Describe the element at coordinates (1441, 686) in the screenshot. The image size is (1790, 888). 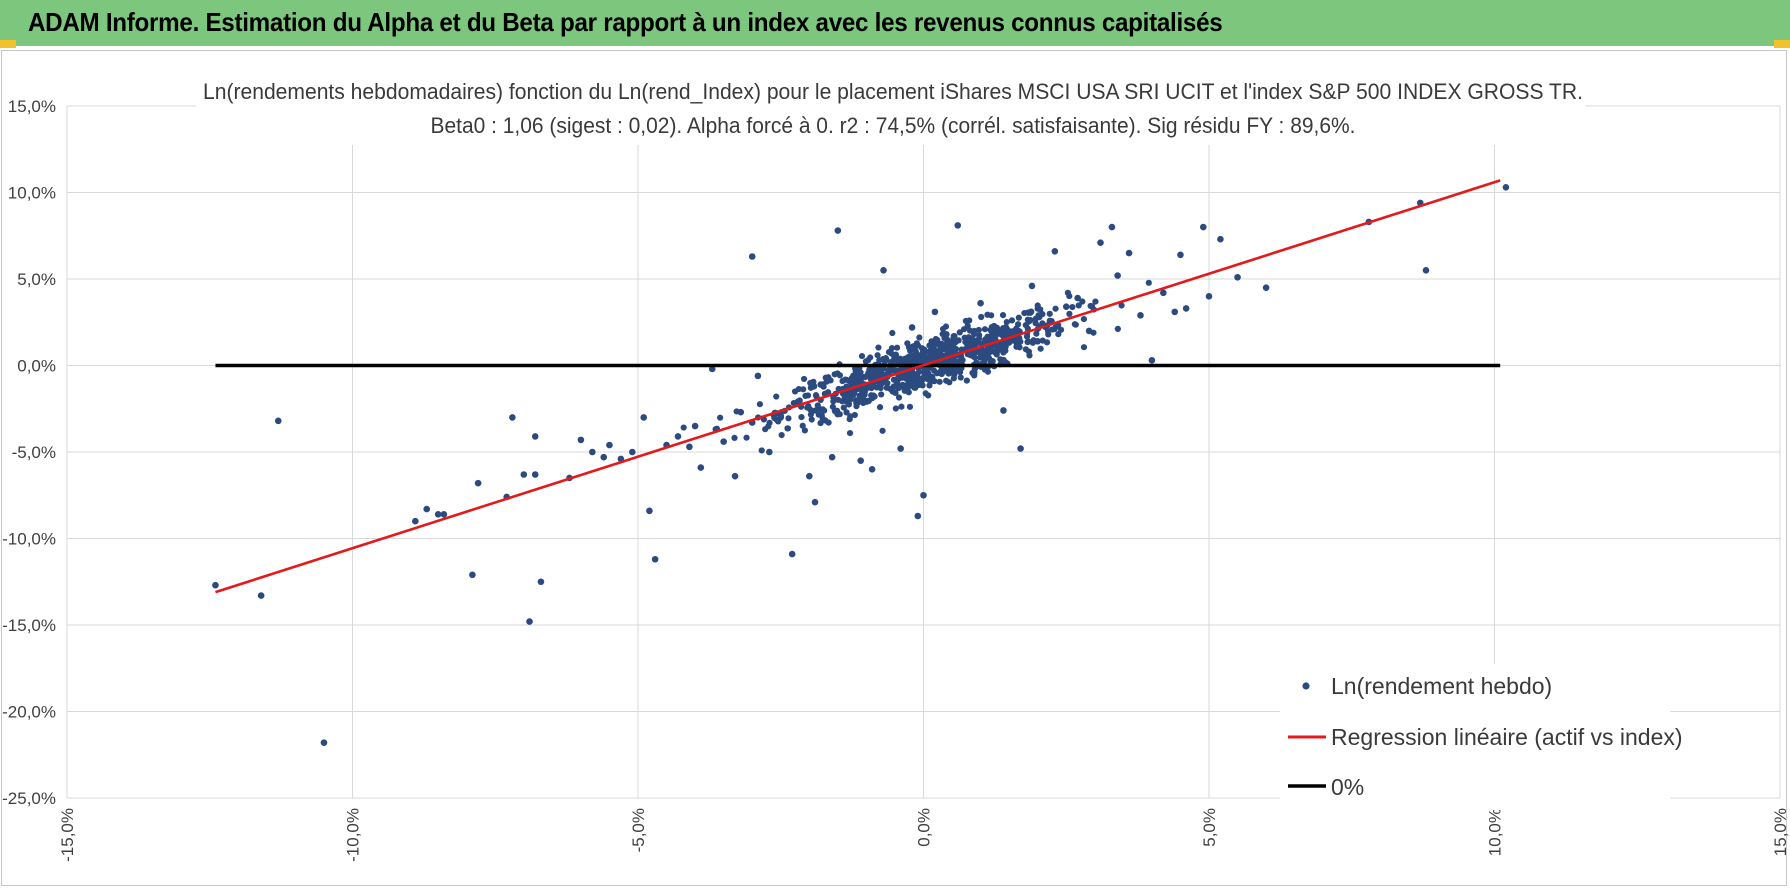
I see `legend-label-points: Ln(rendement hebdo)` at that location.